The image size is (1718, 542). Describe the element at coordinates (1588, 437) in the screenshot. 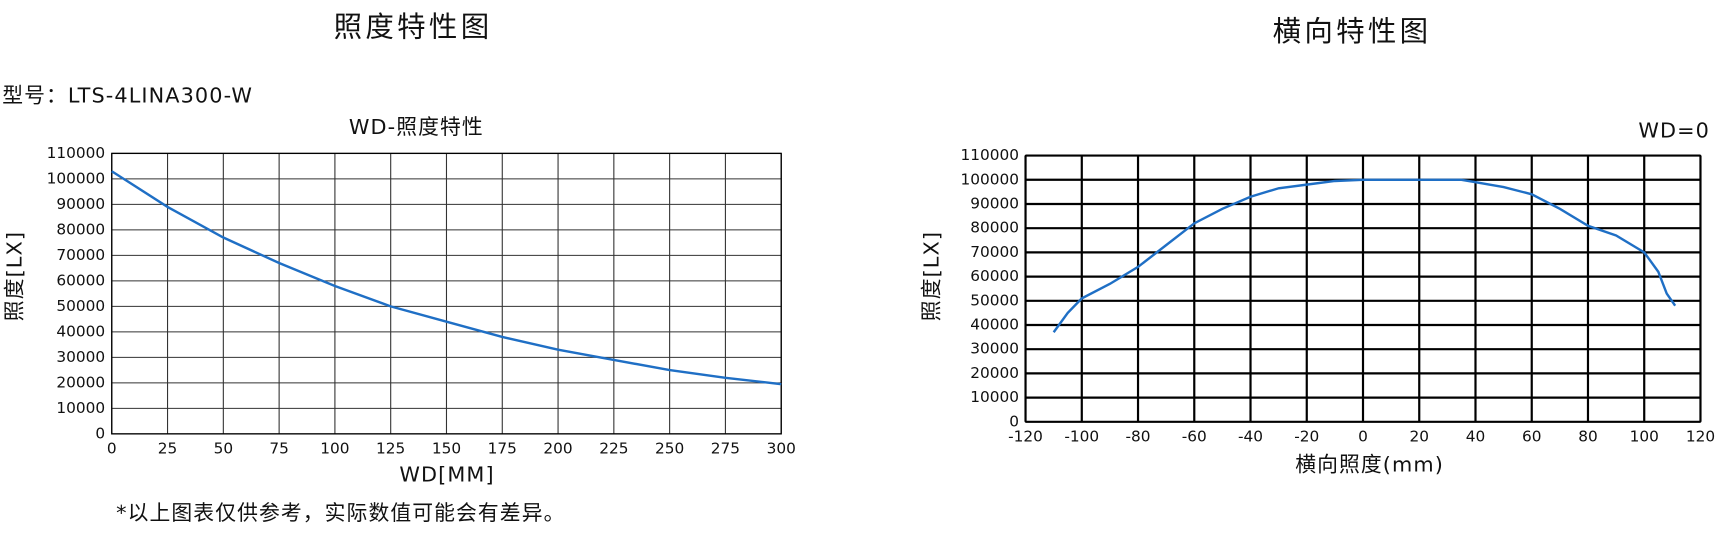

I see `x-tick-label: 80` at that location.